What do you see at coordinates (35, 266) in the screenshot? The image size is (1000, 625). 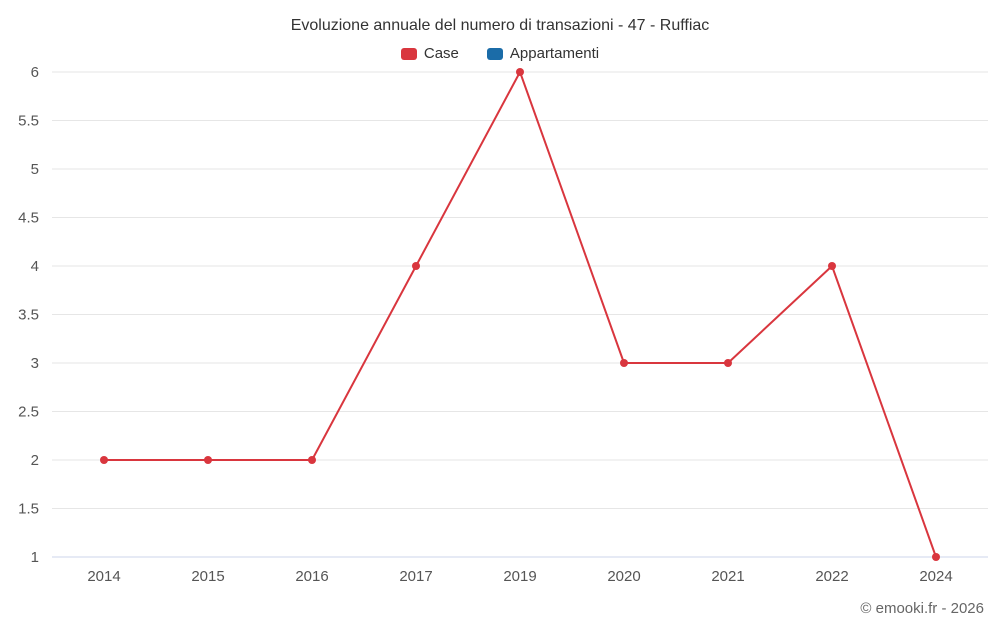 I see `y-tick-label: 4` at bounding box center [35, 266].